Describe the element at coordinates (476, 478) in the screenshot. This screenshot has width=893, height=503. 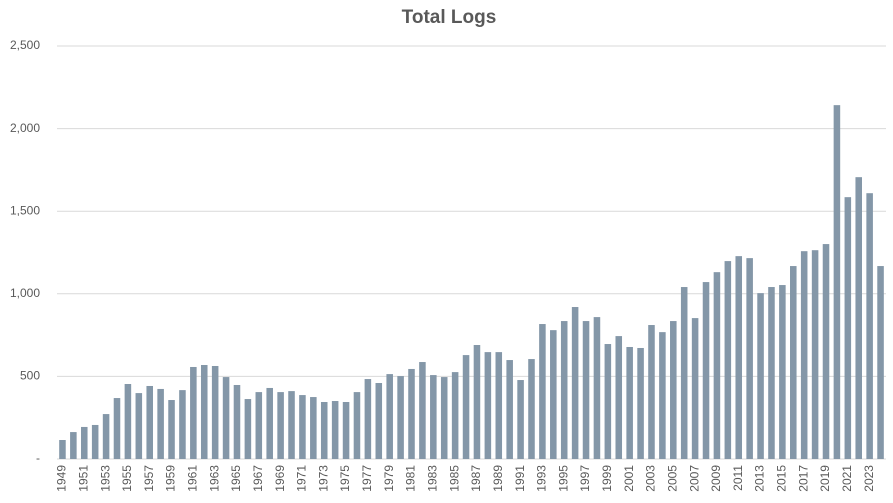
I see `x-tick-label: 1987` at that location.